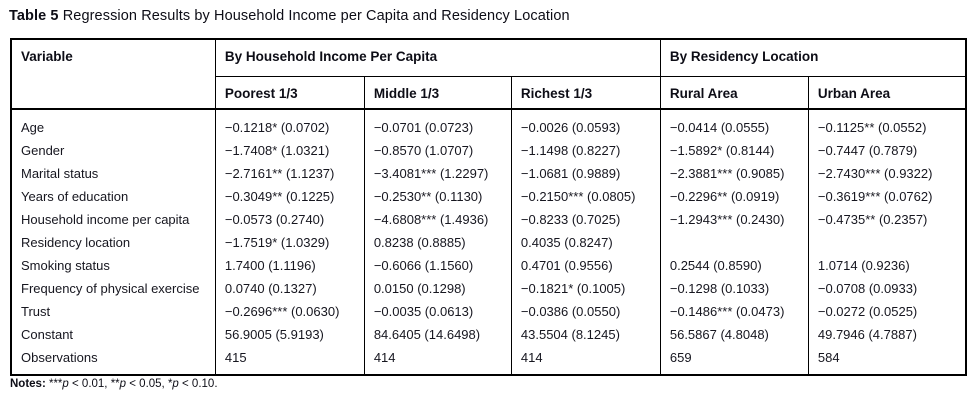  What do you see at coordinates (734, 219) in the screenshot?
I see `data-cell: −1.2943*** (0.2430)` at bounding box center [734, 219].